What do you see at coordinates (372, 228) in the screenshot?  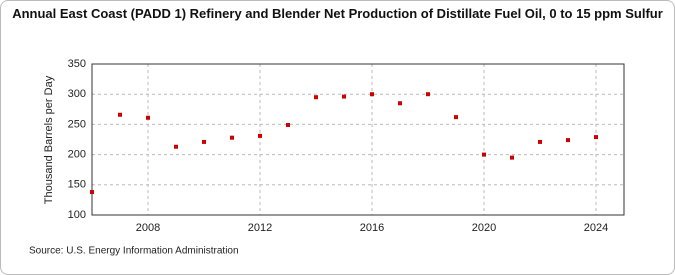 I see `x-tick-label: 2016` at bounding box center [372, 228].